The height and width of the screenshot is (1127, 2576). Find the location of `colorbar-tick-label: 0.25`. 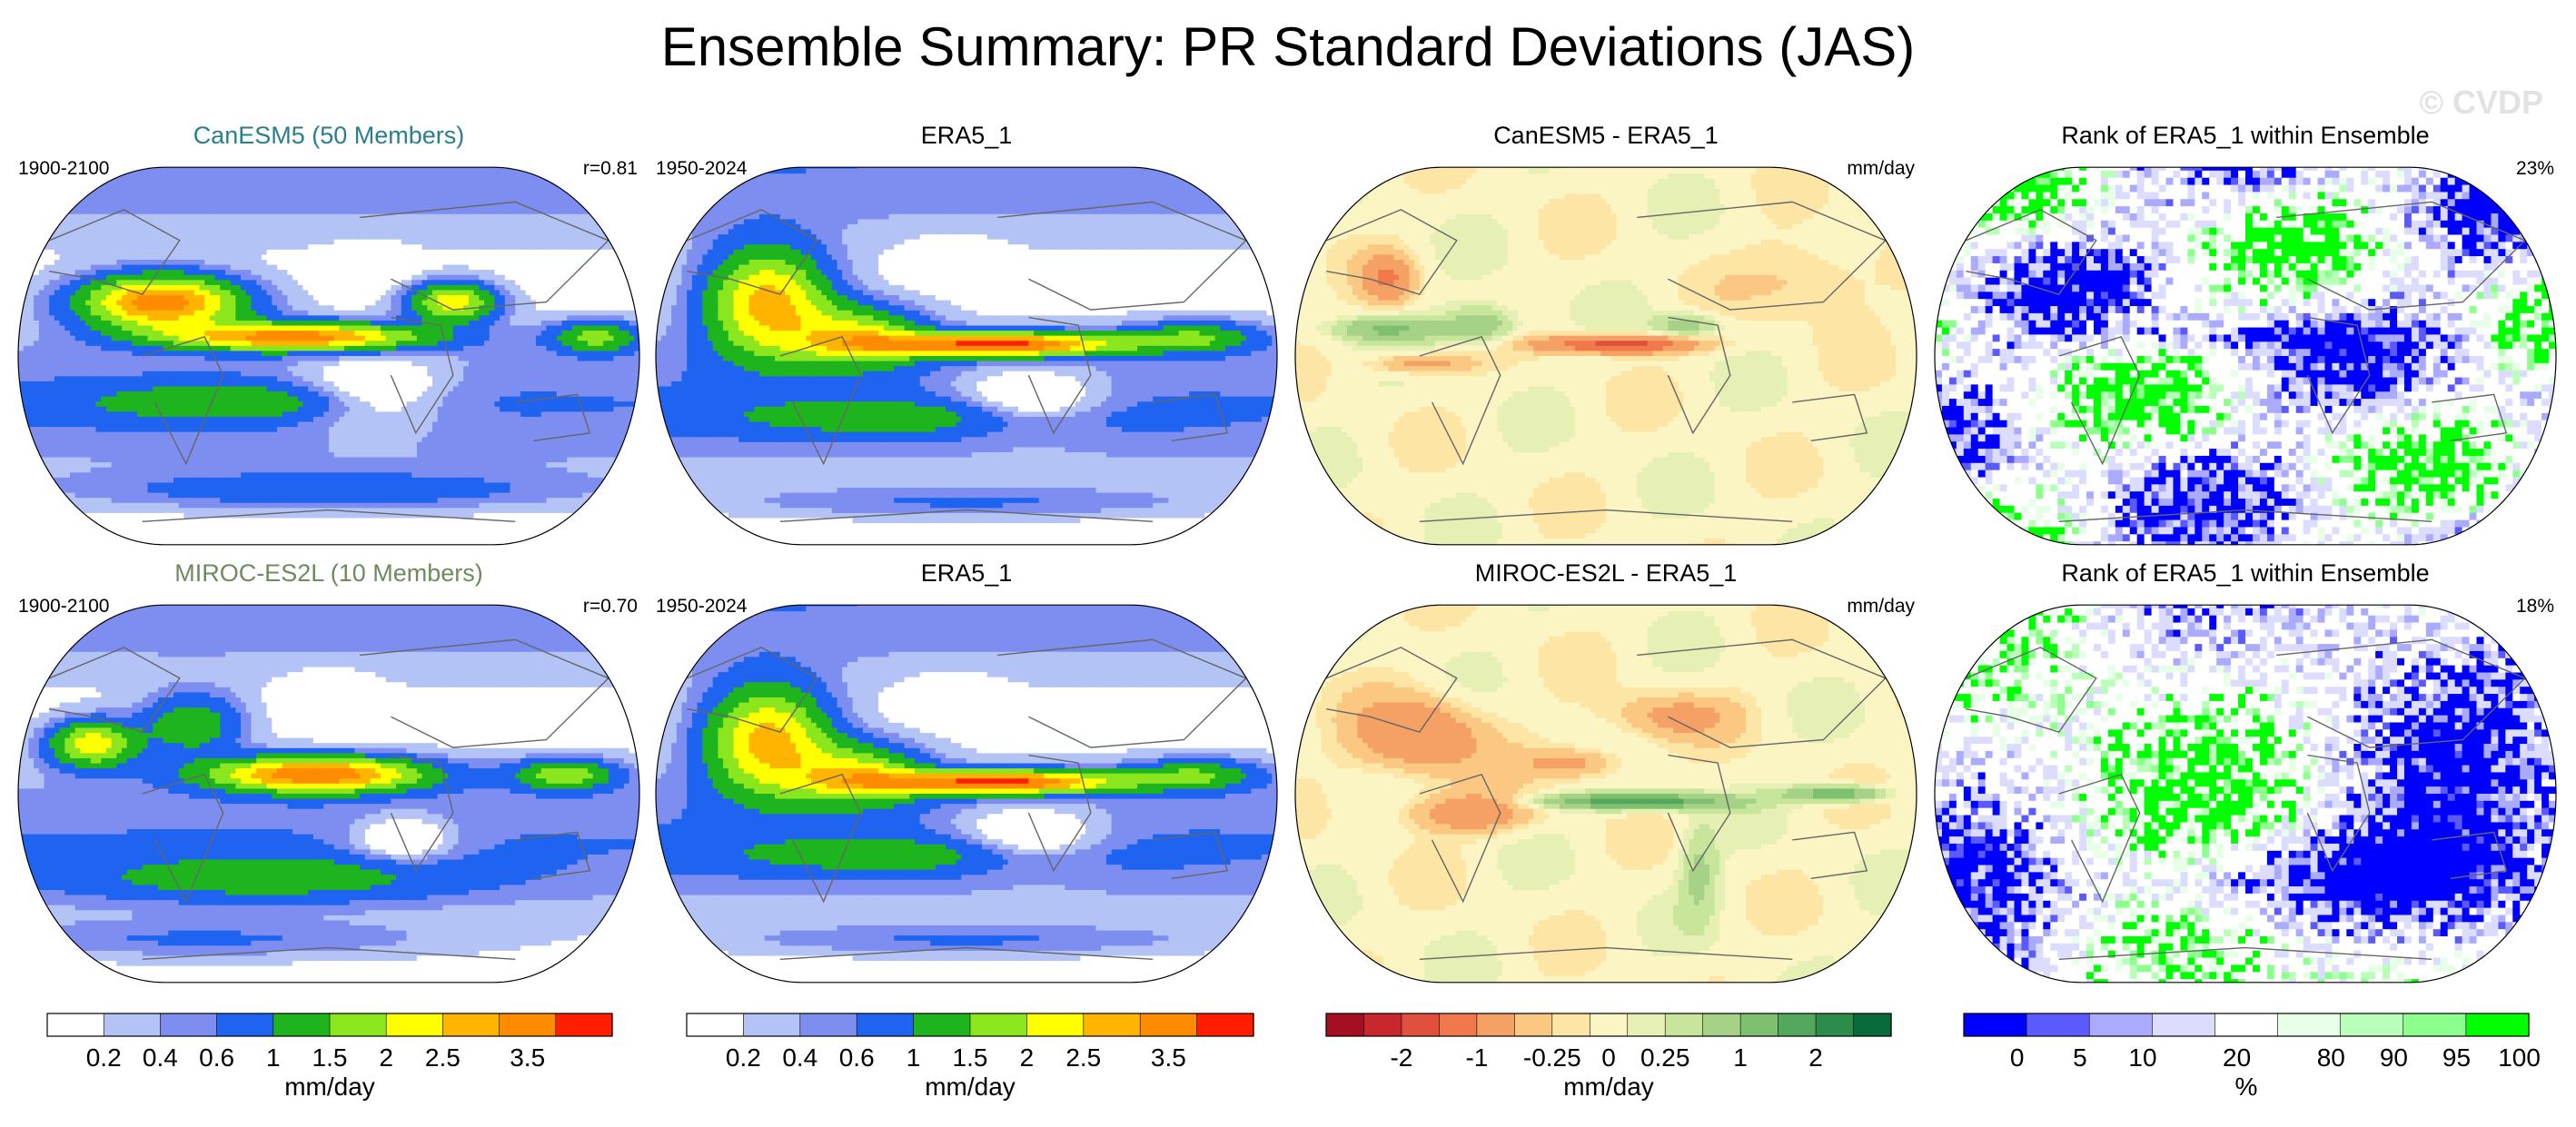

colorbar-tick-label: 0.25 is located at coordinates (1665, 1057).